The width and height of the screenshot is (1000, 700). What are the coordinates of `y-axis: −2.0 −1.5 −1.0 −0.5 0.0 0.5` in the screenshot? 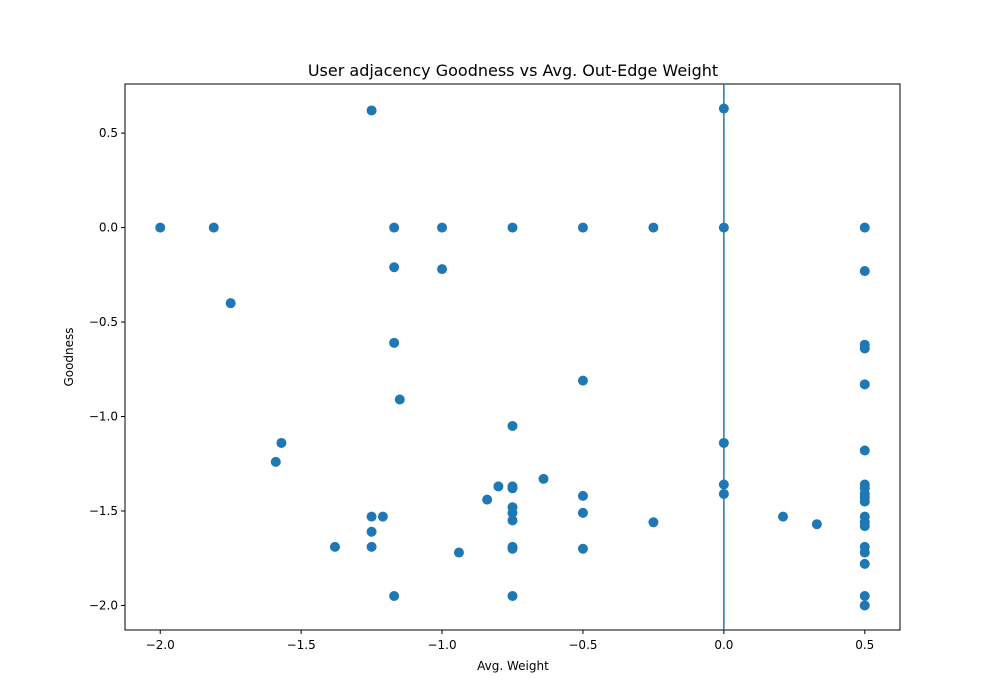 It's located at (107, 369).